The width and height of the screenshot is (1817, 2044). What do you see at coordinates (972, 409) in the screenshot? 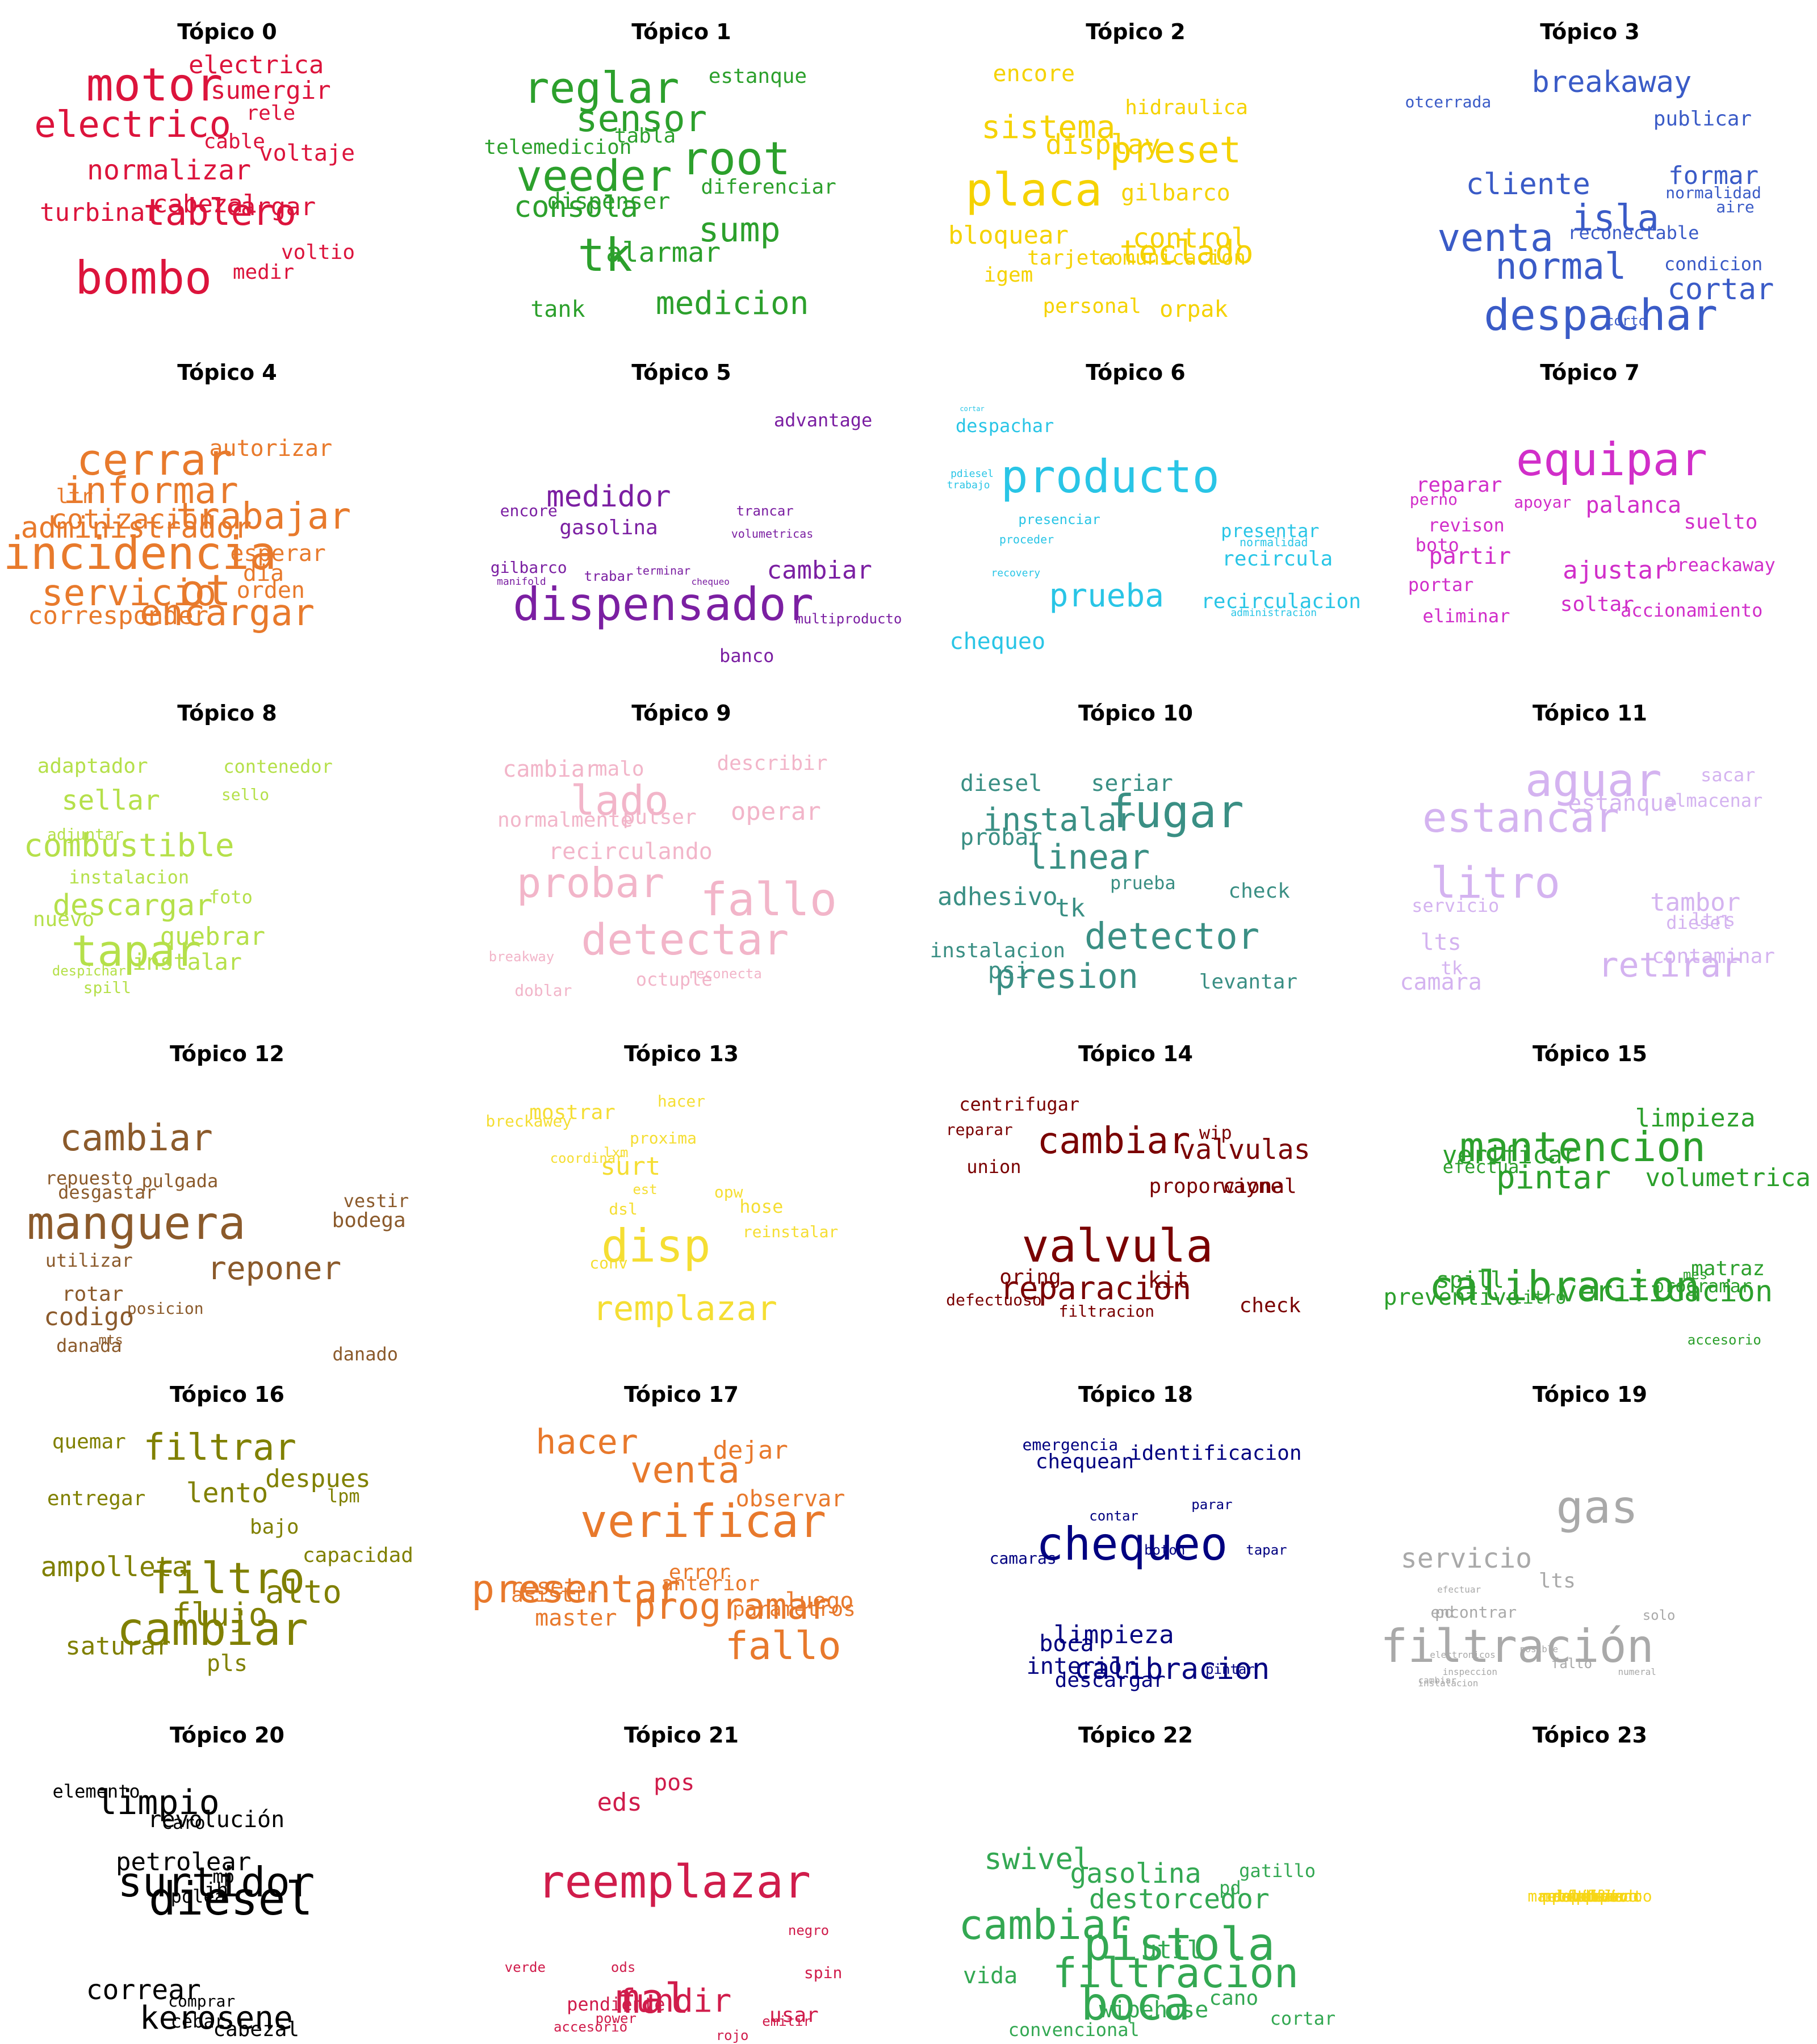
I see `cloud-word: cortar` at bounding box center [972, 409].